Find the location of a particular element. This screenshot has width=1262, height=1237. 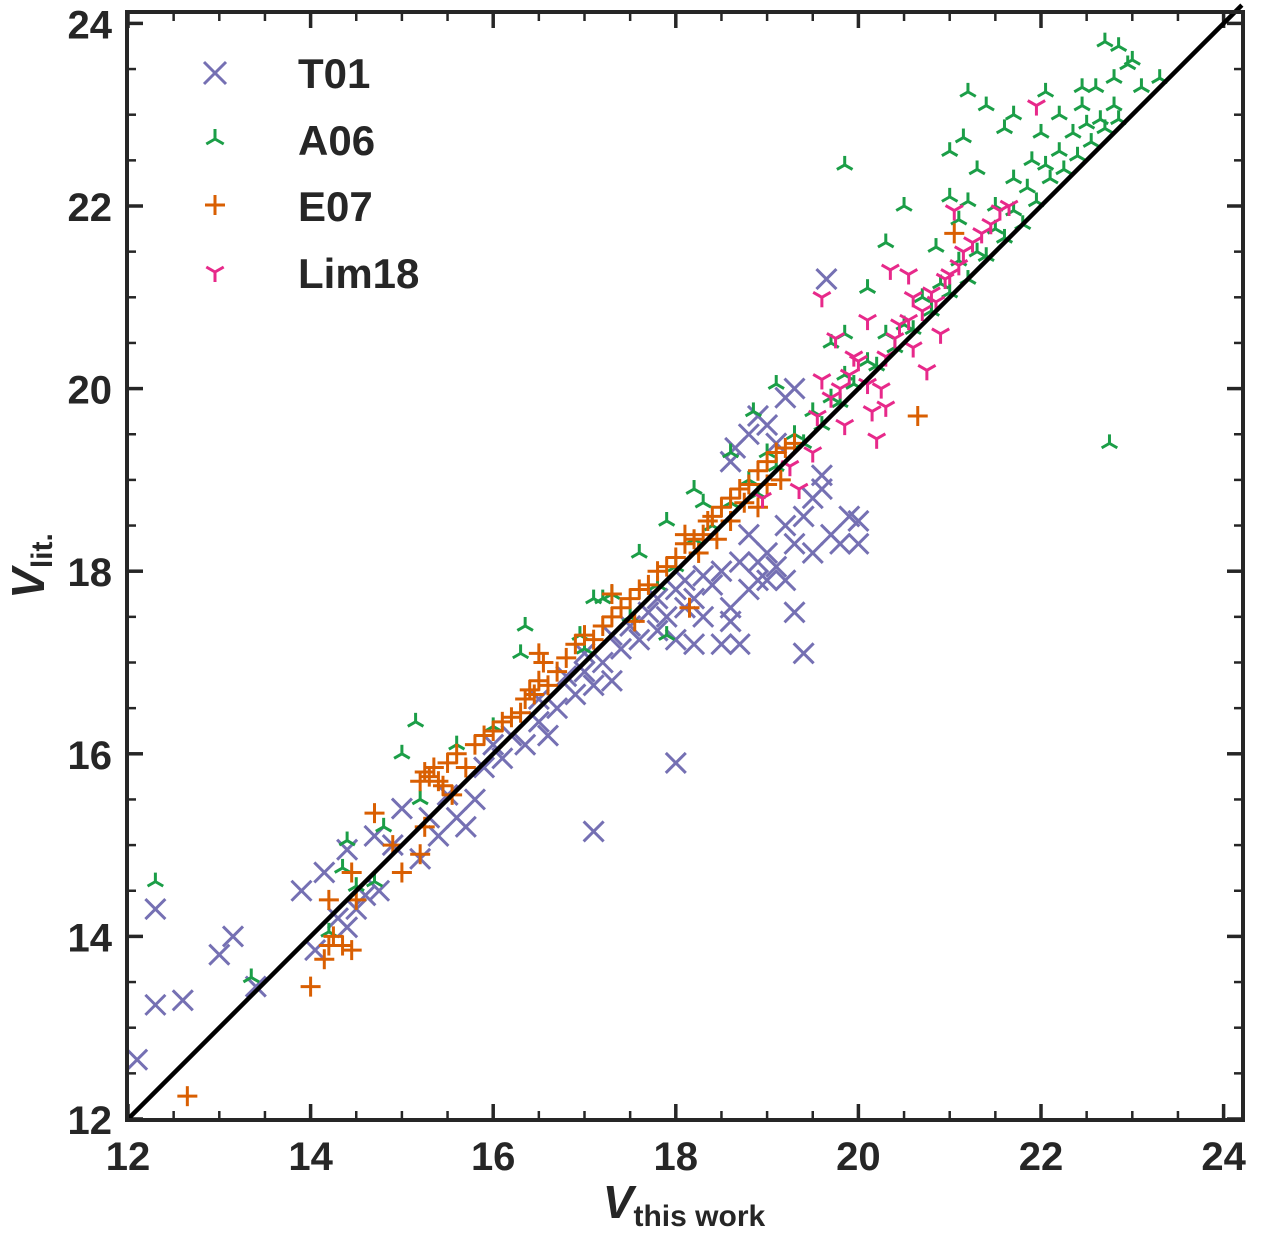

y-tick-label: 18 is located at coordinates (90, 573).